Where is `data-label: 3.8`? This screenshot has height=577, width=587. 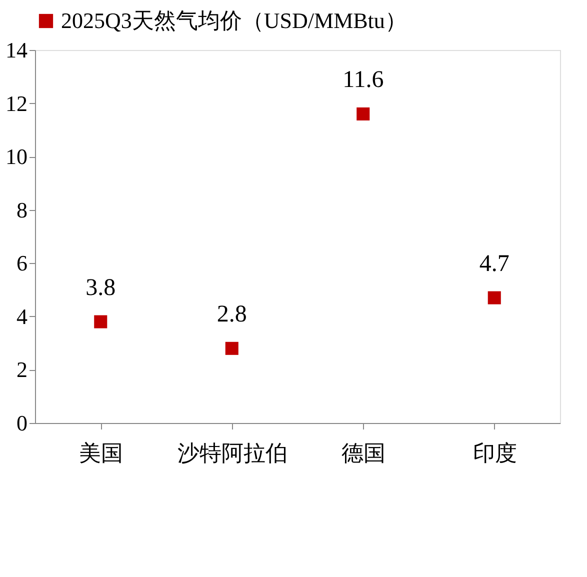 data-label: 3.8 is located at coordinates (101, 287).